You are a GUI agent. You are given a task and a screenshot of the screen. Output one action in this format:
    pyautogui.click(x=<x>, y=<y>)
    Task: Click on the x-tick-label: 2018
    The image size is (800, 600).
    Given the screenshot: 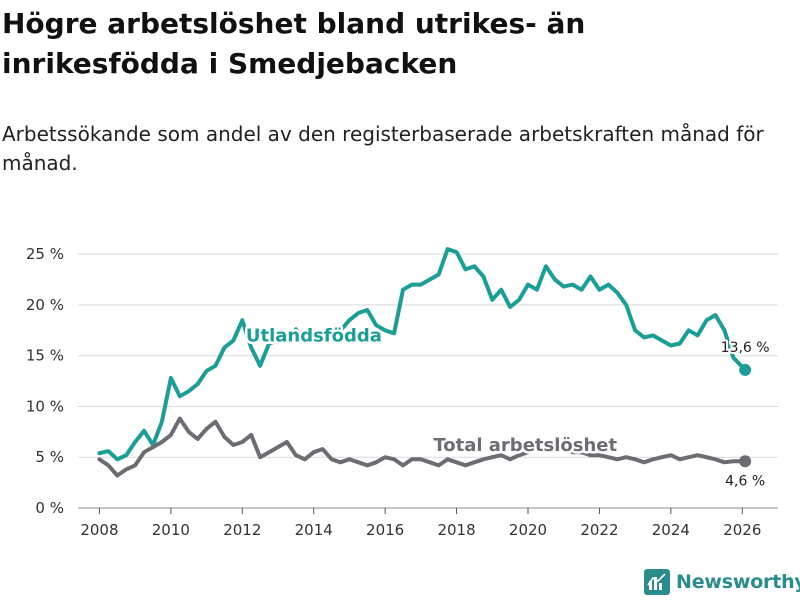 What is the action you would take?
    pyautogui.click(x=456, y=530)
    